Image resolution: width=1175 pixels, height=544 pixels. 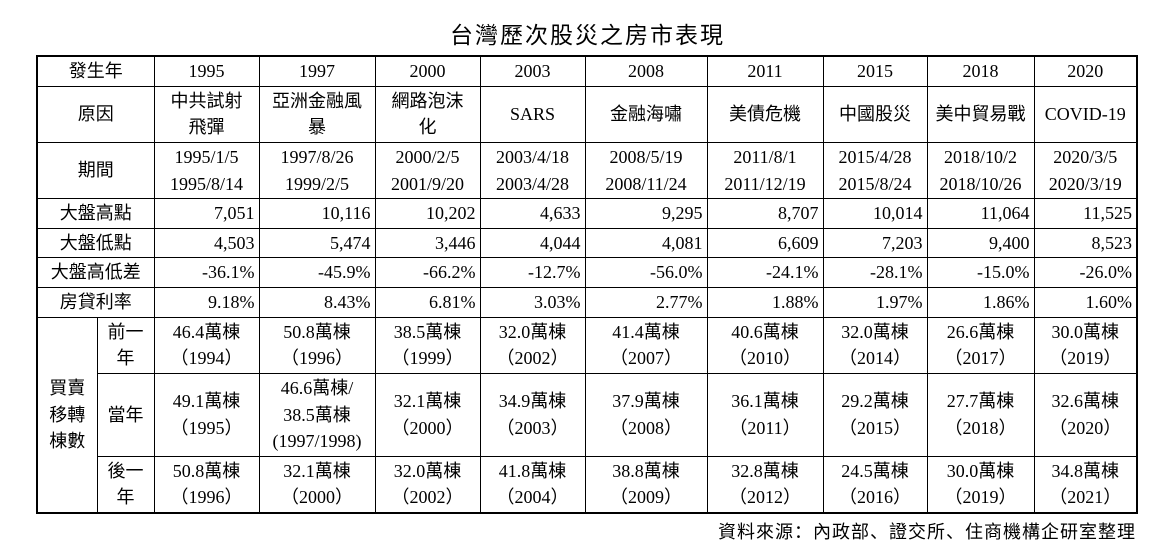 I want to click on cell: 2020/3/5 2020/3/19, so click(x=1085, y=170).